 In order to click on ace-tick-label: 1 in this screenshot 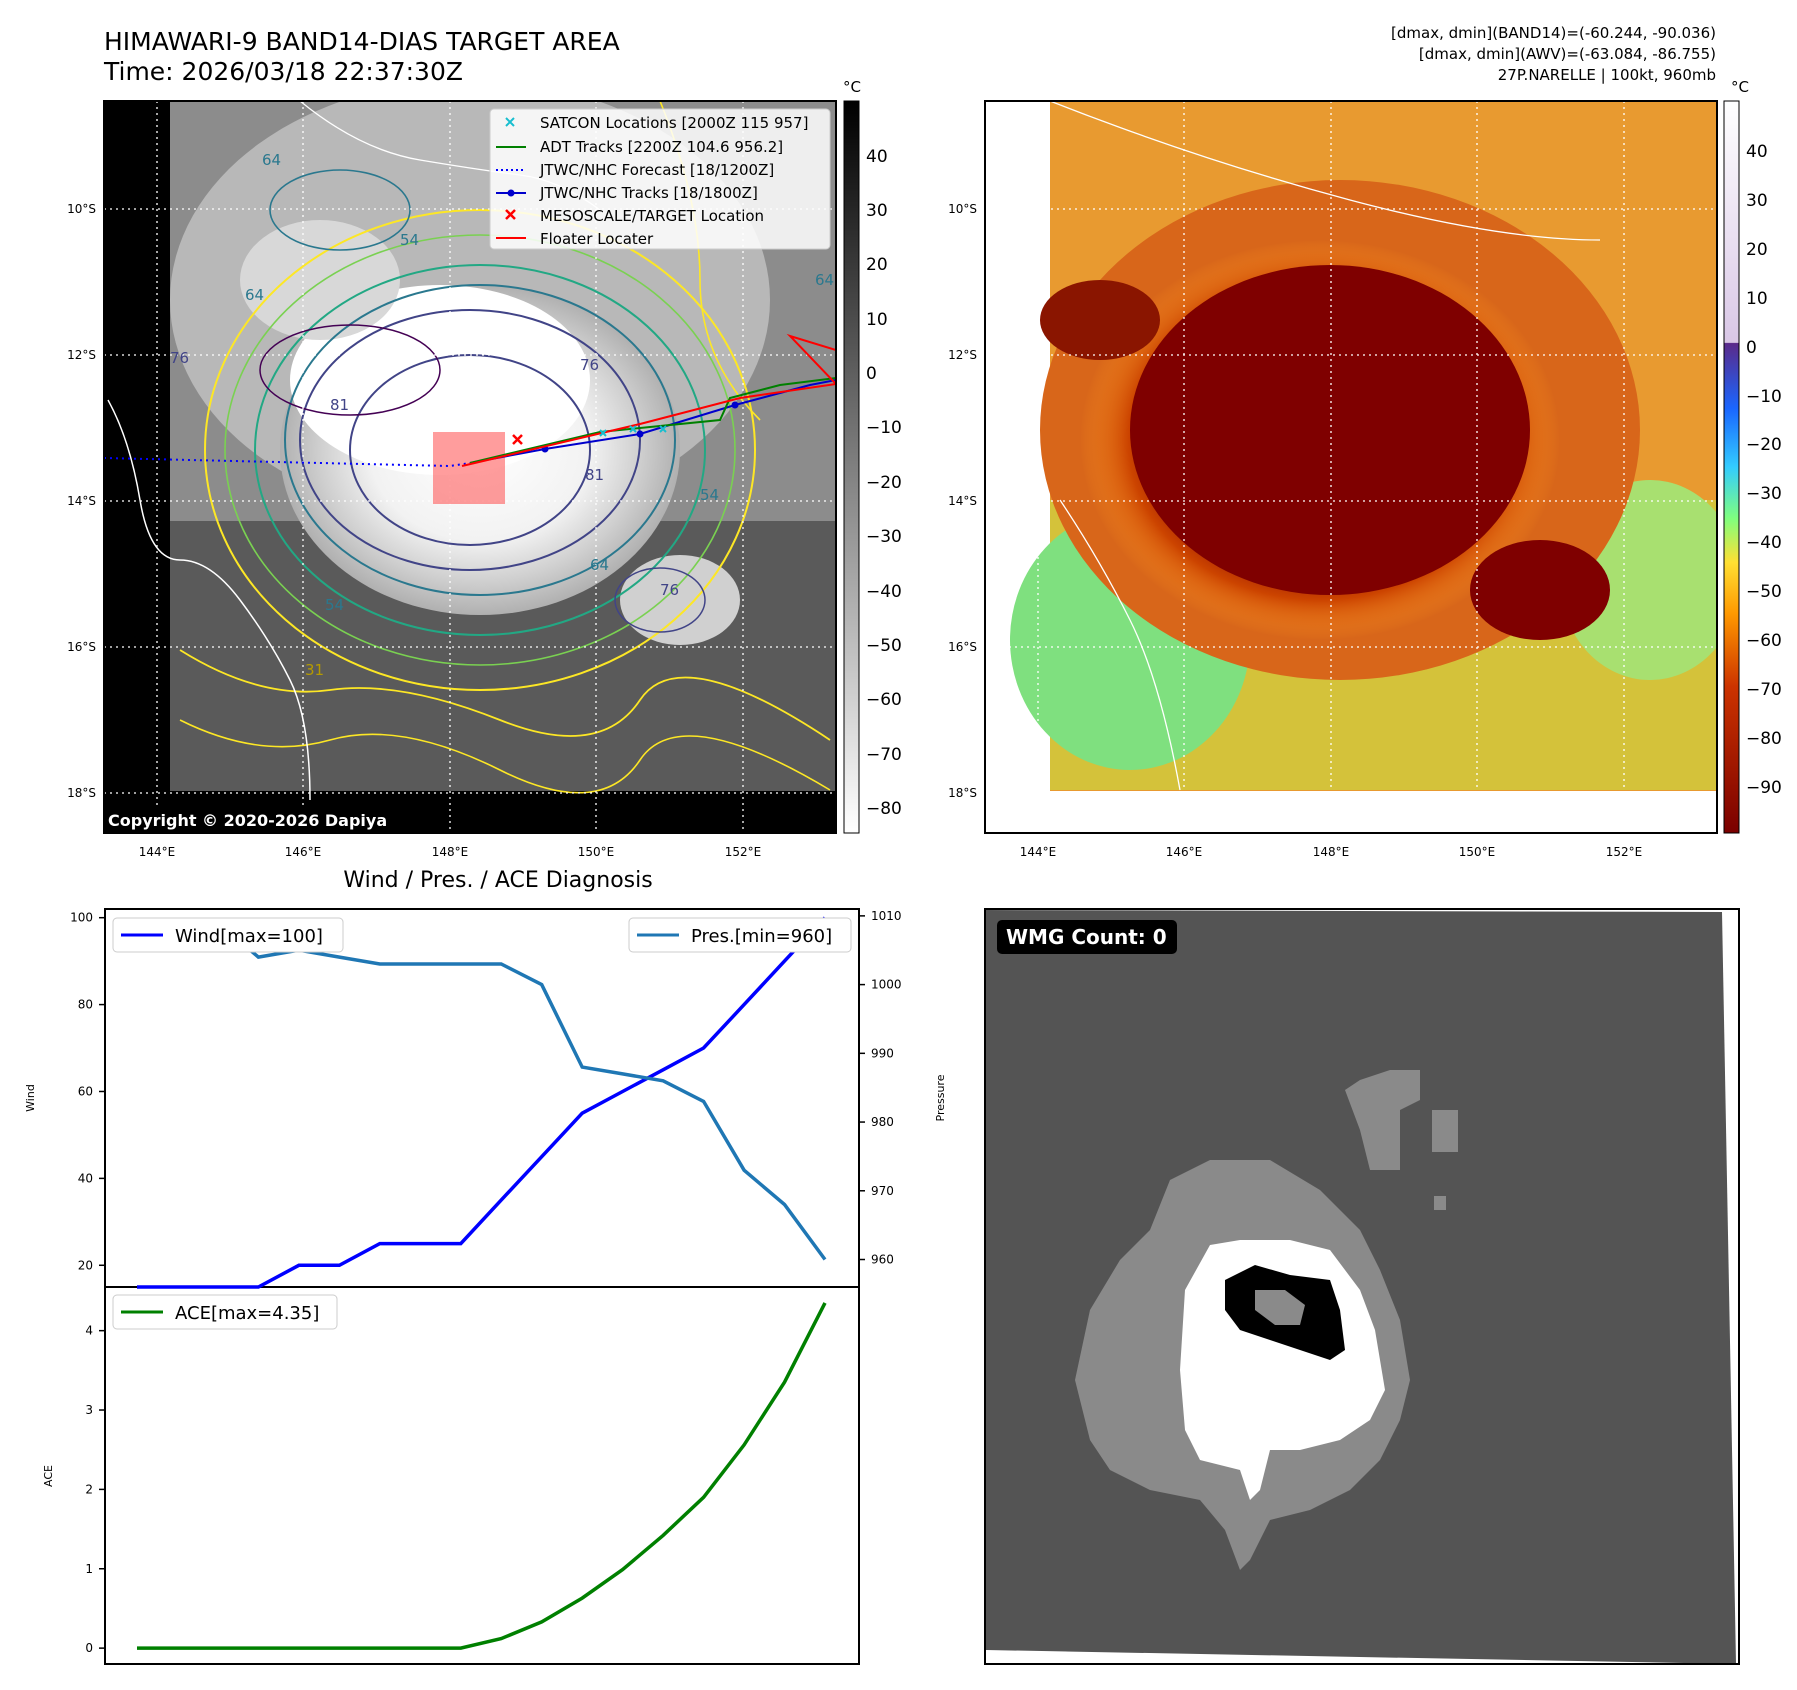, I will do `click(89, 1569)`.